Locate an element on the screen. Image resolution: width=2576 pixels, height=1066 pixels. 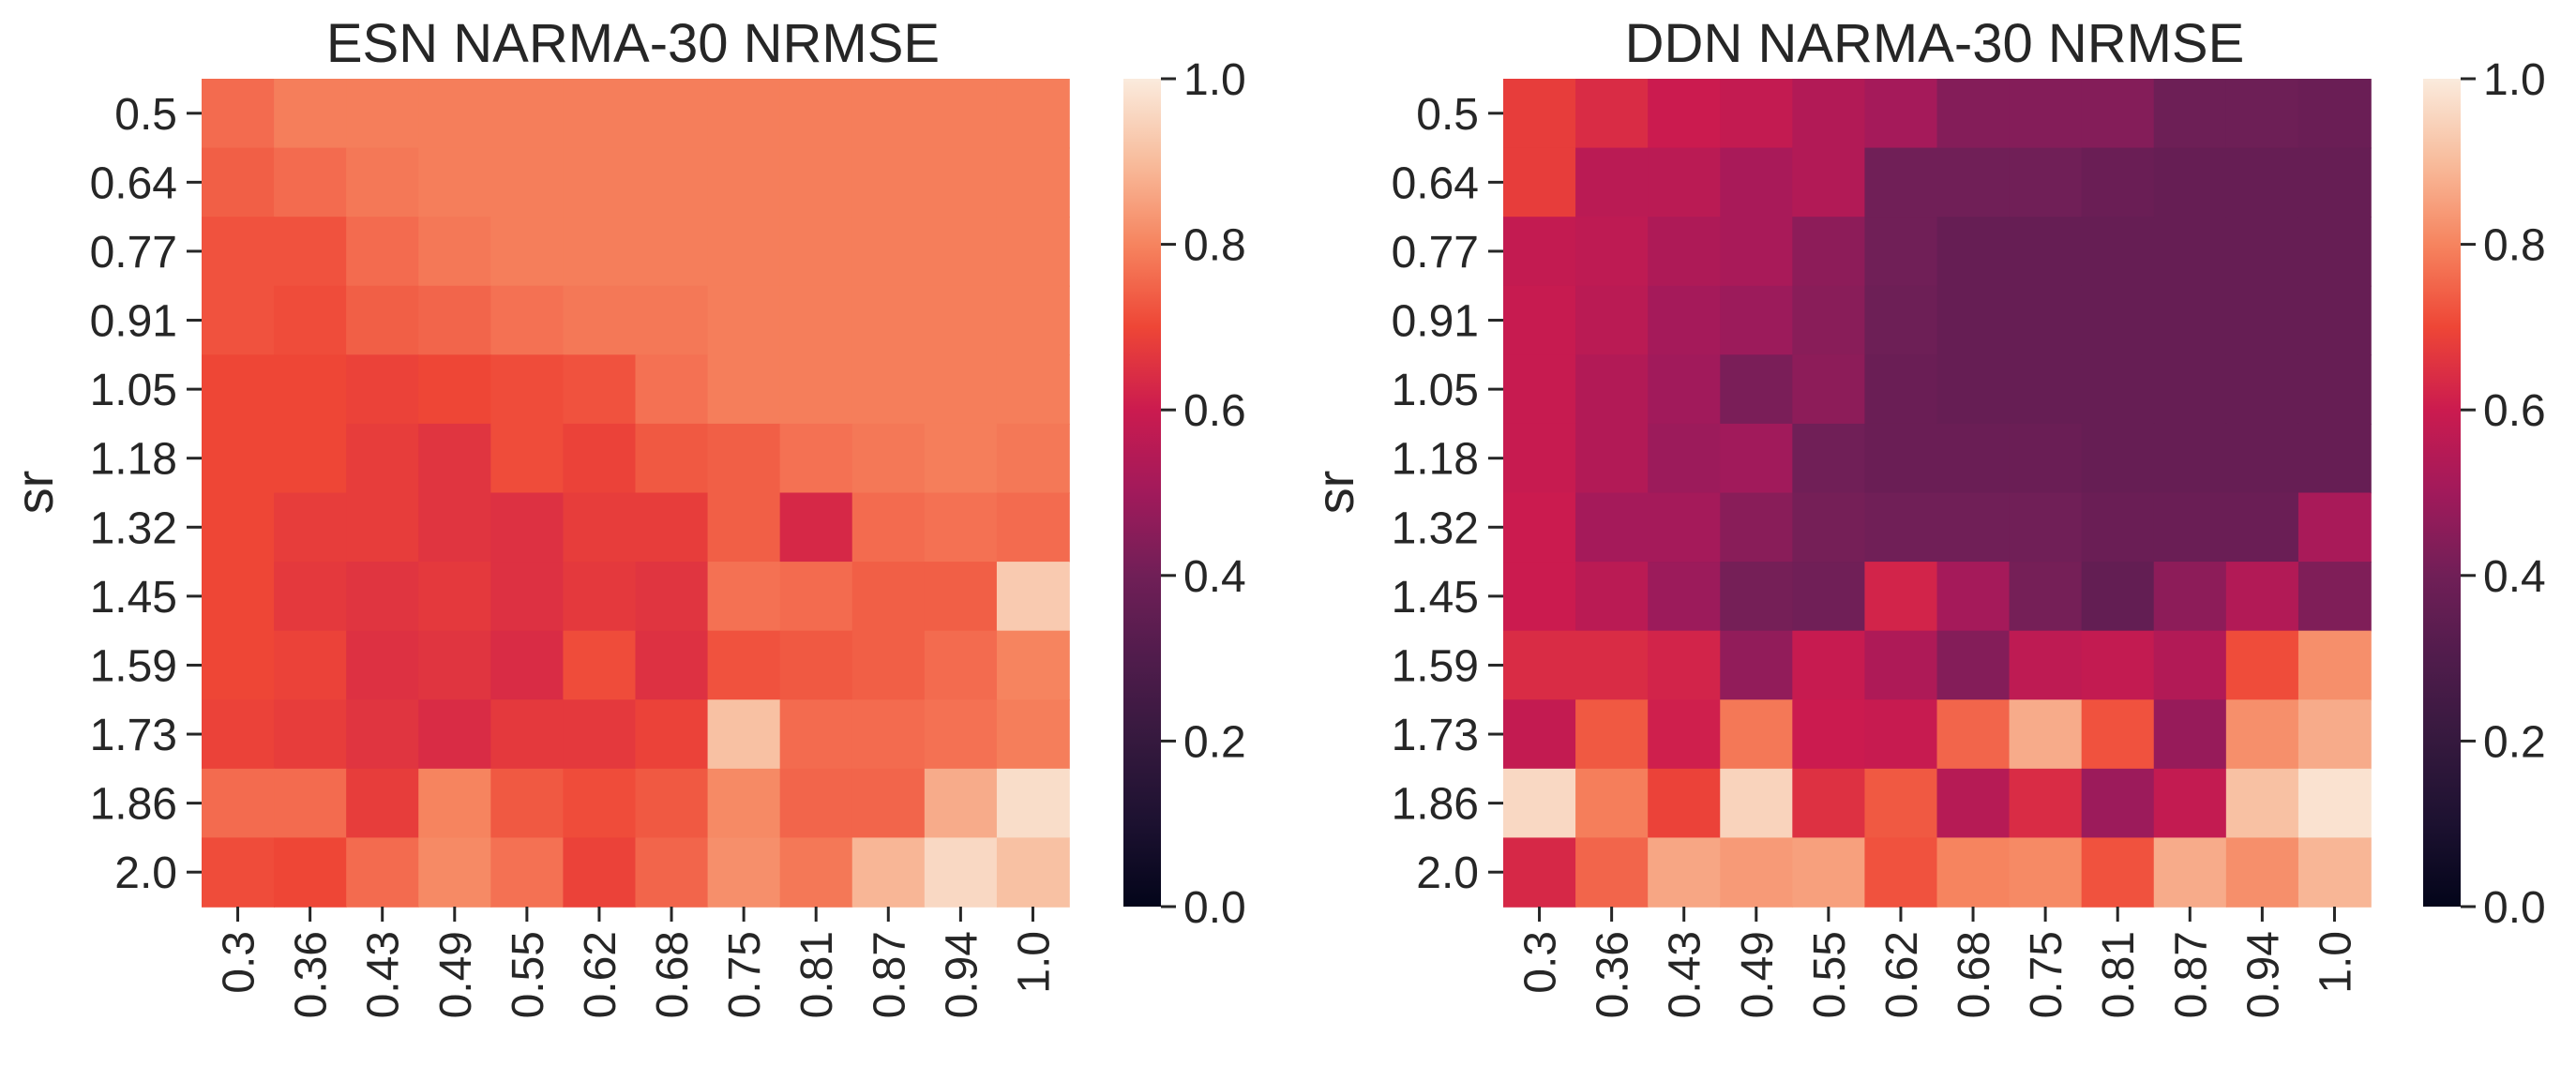
esn-heatmap-cell-r3-c4 is located at coordinates (527, 320).